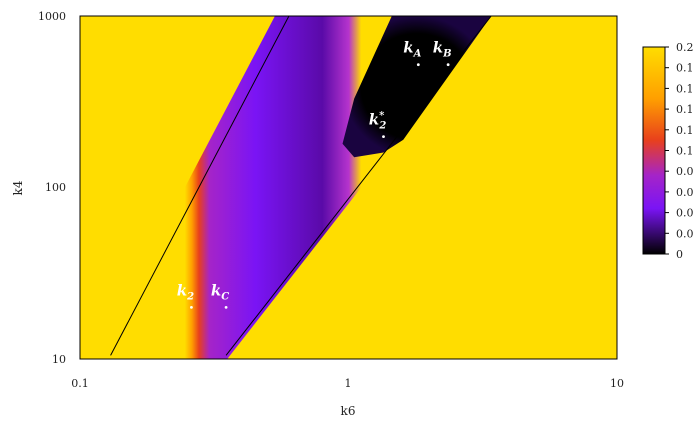 The width and height of the screenshot is (695, 424). I want to click on y-axis: 1000 100 10 k4, so click(38, 188).